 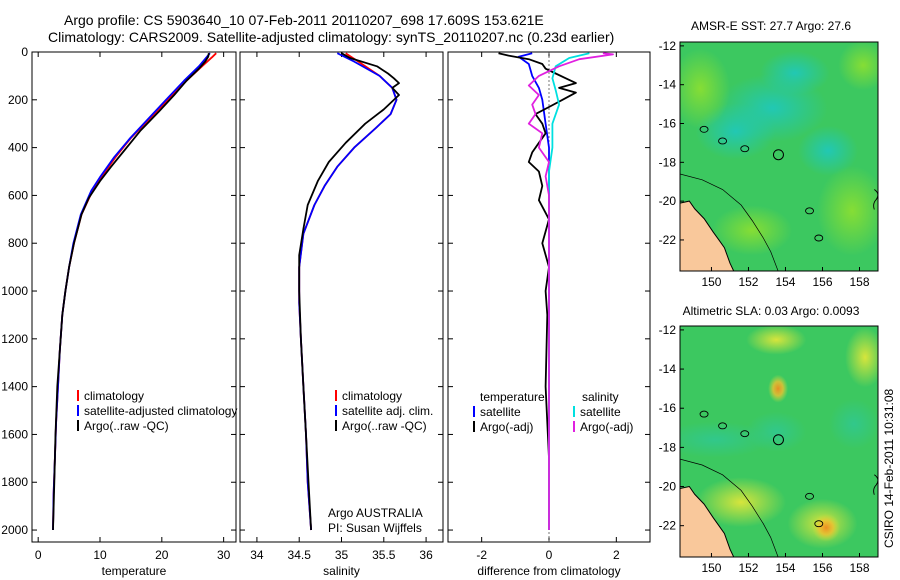 What do you see at coordinates (38, 555) in the screenshot?
I see `x-tick-label-temperature: 0` at bounding box center [38, 555].